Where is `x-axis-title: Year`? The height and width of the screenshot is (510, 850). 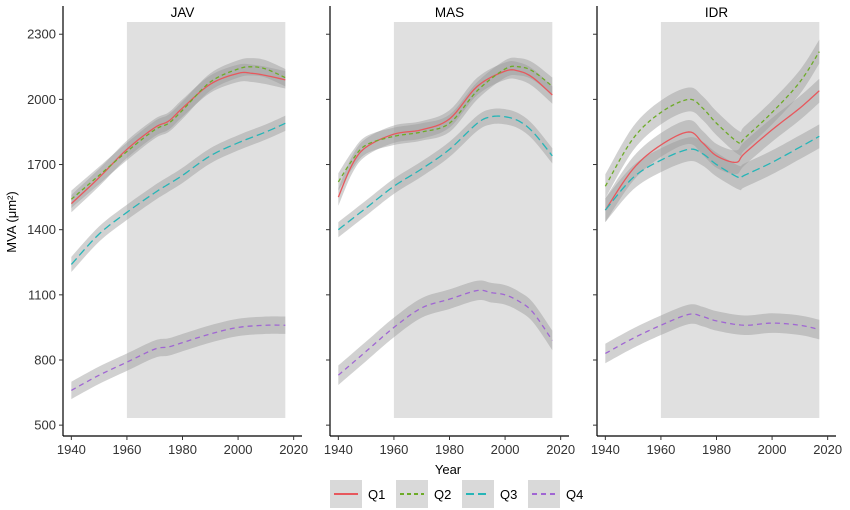
x-axis-title: Year is located at coordinates (448, 469).